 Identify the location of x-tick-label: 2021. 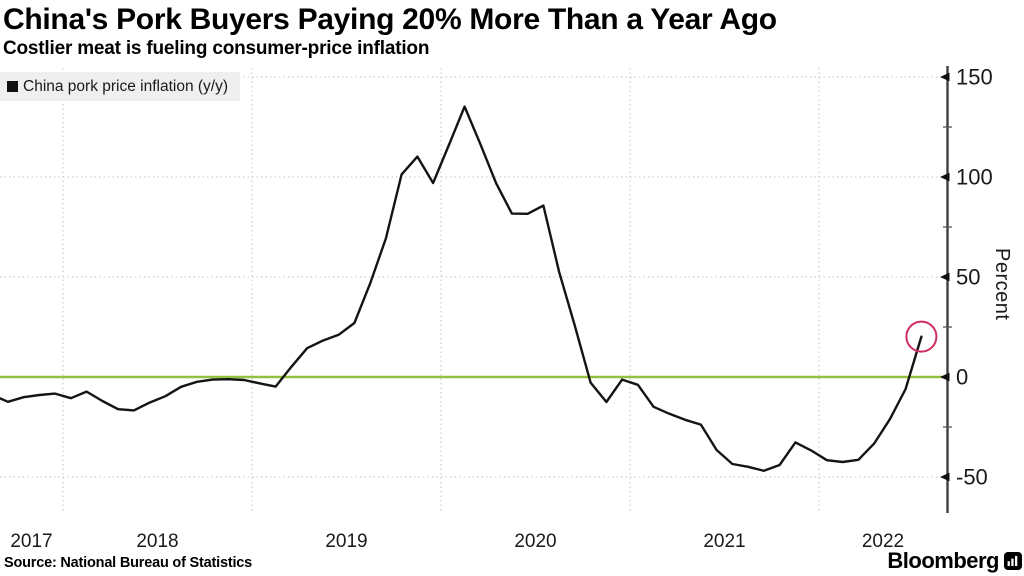
(724, 541).